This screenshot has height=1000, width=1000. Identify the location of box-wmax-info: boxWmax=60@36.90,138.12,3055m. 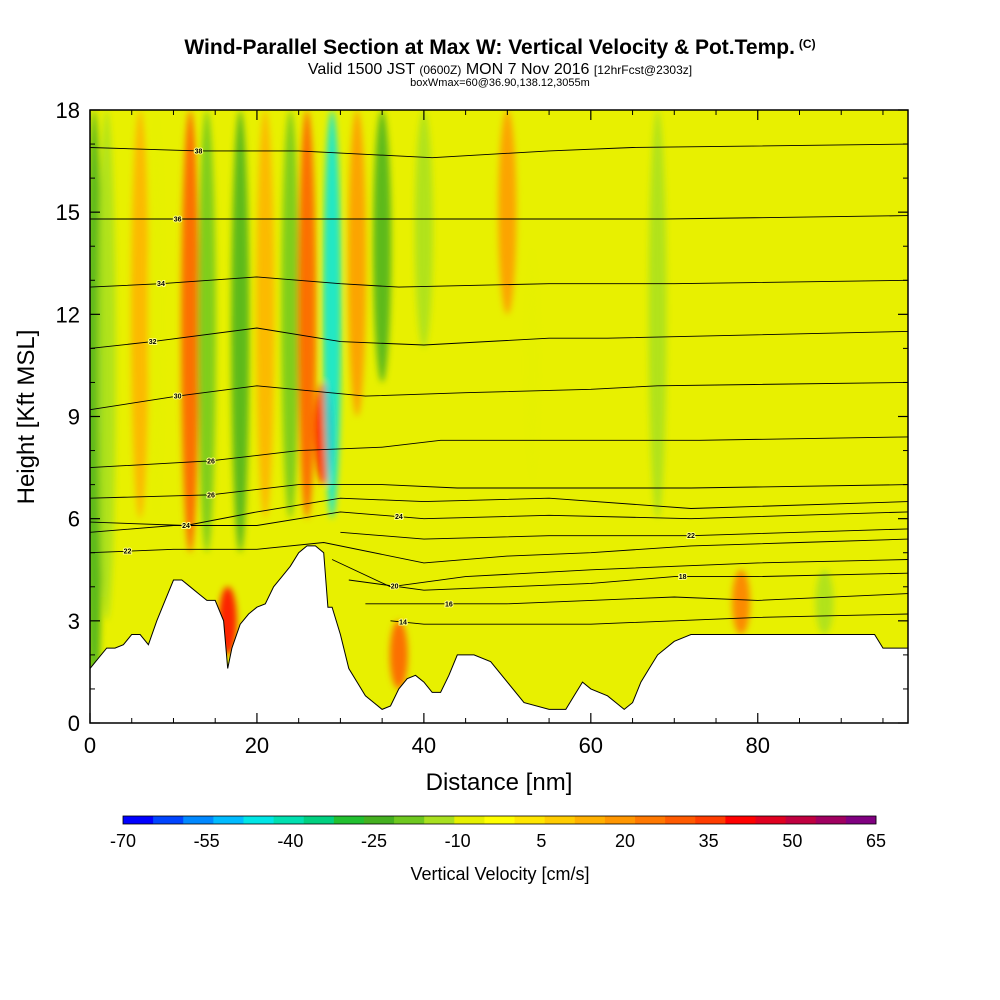
(500, 83).